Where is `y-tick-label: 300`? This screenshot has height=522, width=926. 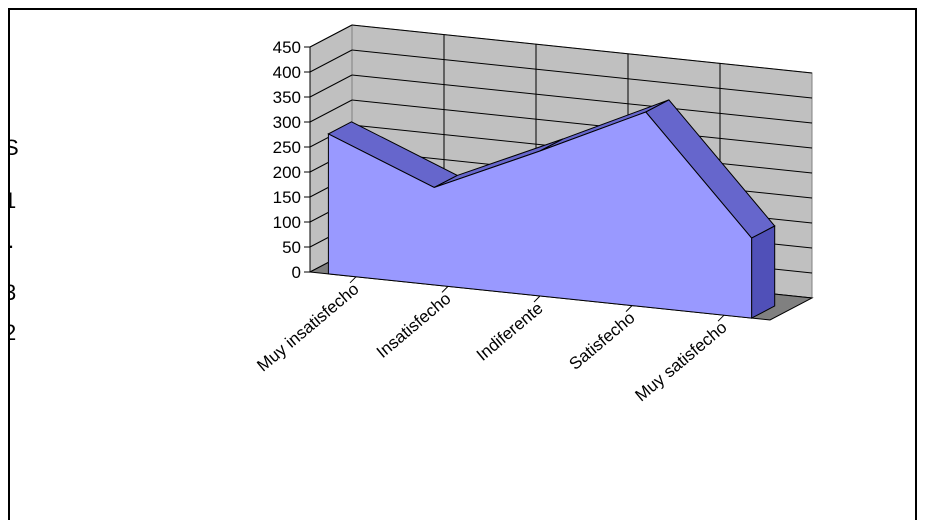 y-tick-label: 300 is located at coordinates (287, 122).